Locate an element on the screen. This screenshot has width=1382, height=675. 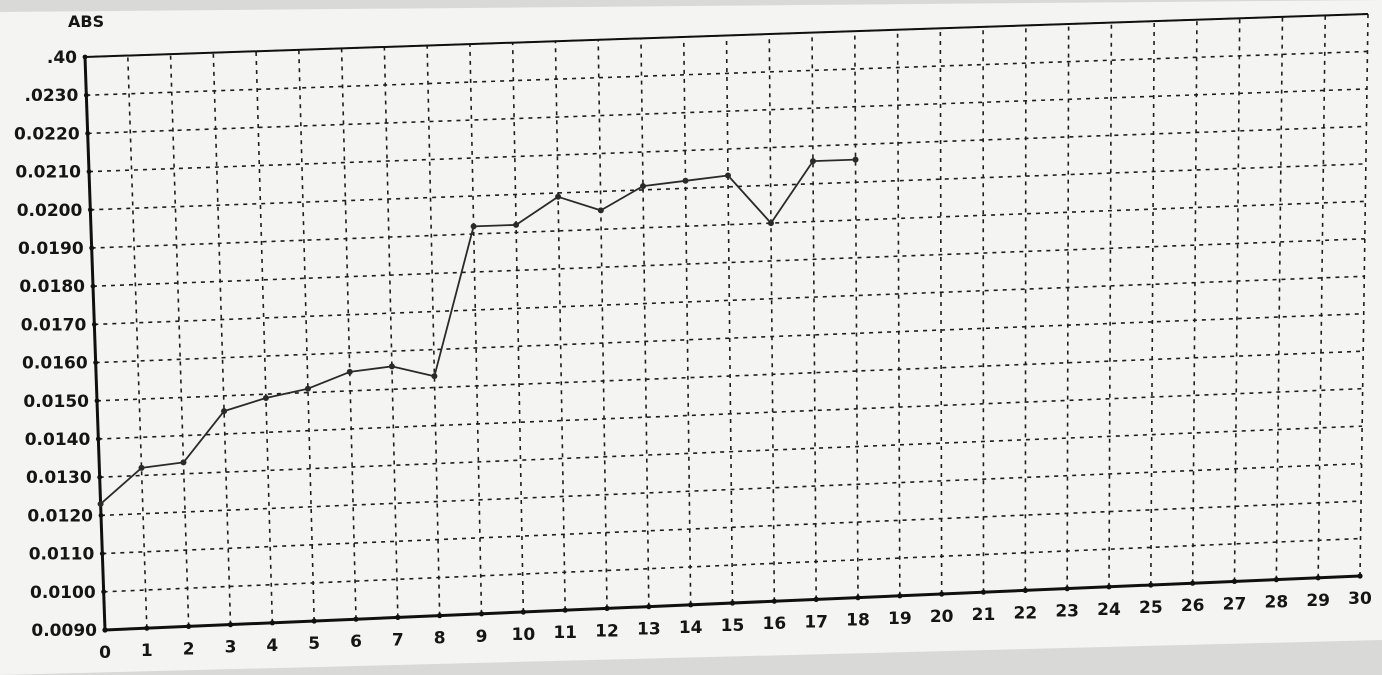
x-tick-label: 24 is located at coordinates (1109, 610).